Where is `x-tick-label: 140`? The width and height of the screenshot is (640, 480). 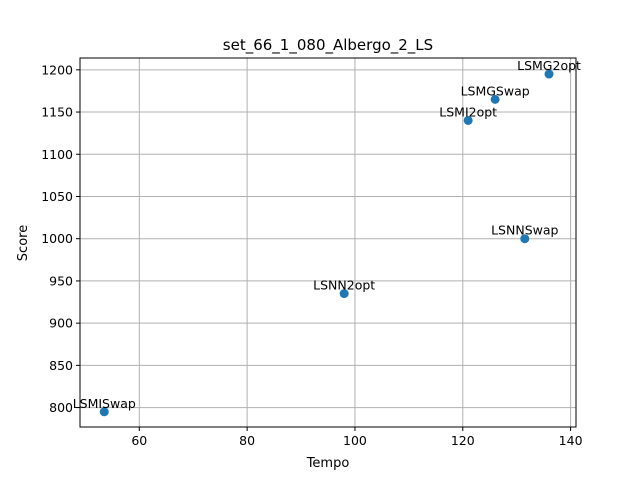 x-tick-label: 140 is located at coordinates (571, 440).